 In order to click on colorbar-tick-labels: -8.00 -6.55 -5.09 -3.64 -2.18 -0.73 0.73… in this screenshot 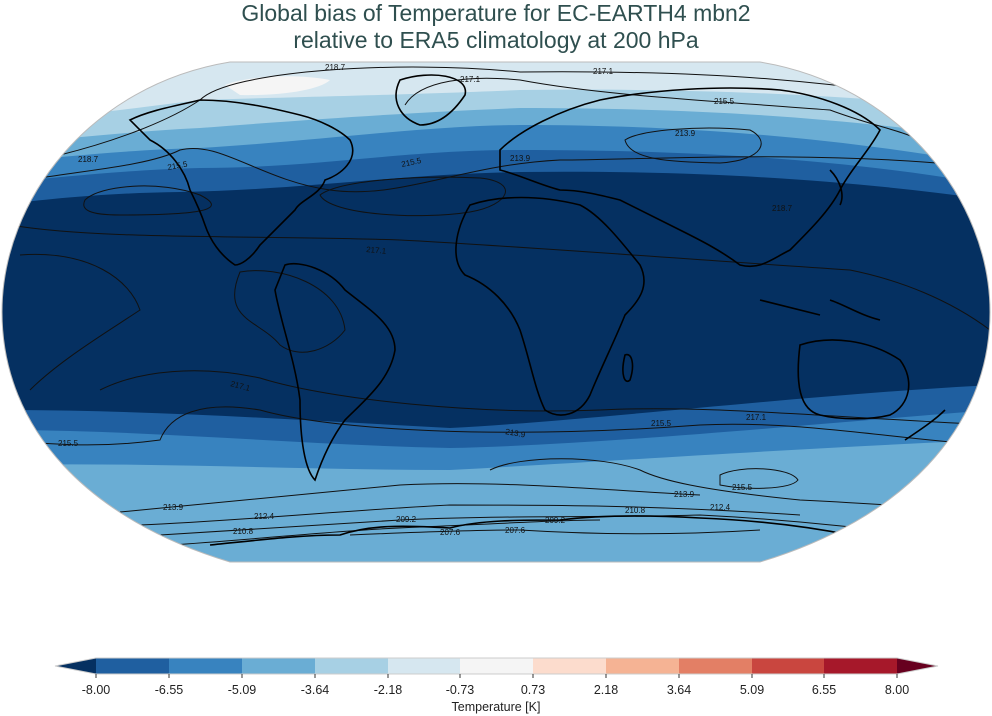, I will do `click(495, 690)`.